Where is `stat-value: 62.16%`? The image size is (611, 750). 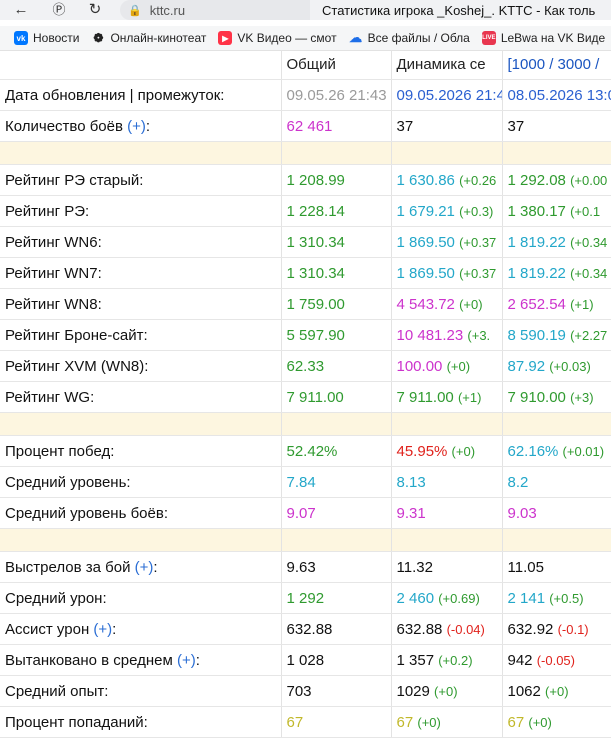 stat-value: 62.16% is located at coordinates (533, 451).